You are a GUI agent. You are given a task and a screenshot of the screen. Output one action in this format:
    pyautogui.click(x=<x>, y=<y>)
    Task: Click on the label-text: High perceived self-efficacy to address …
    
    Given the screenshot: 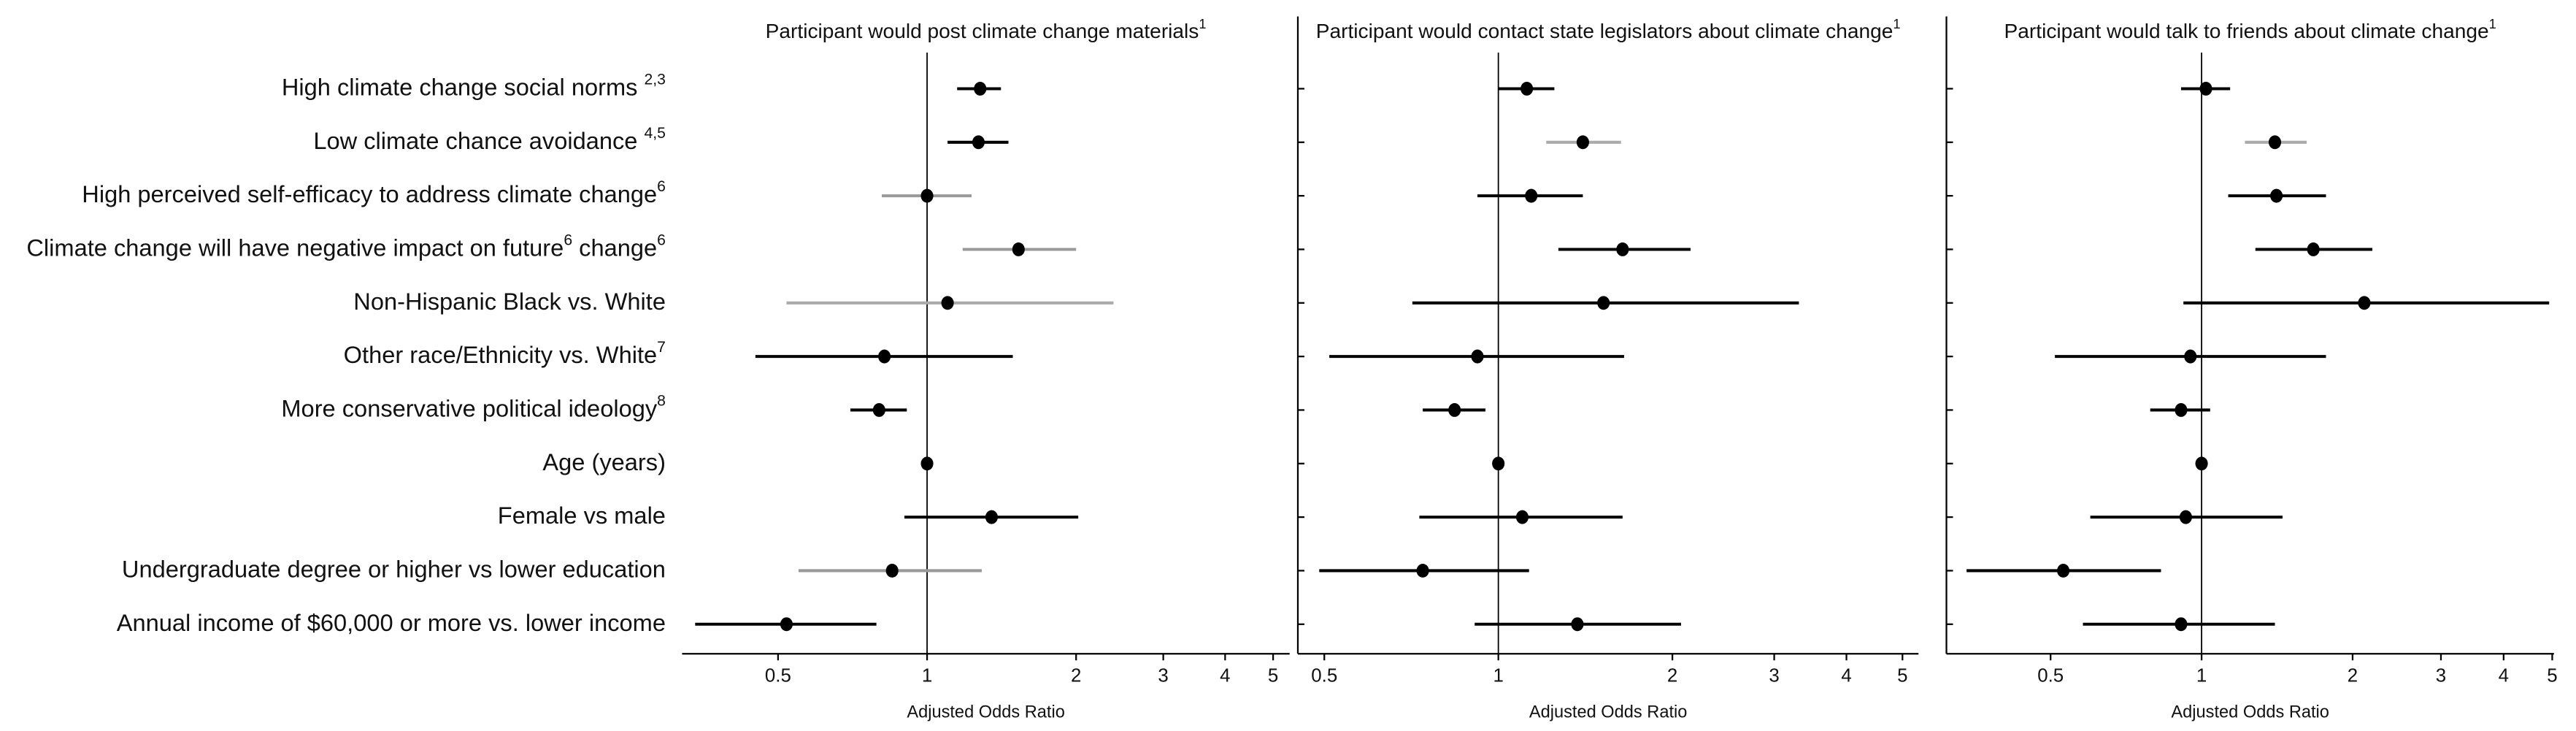 What is the action you would take?
    pyautogui.click(x=369, y=193)
    